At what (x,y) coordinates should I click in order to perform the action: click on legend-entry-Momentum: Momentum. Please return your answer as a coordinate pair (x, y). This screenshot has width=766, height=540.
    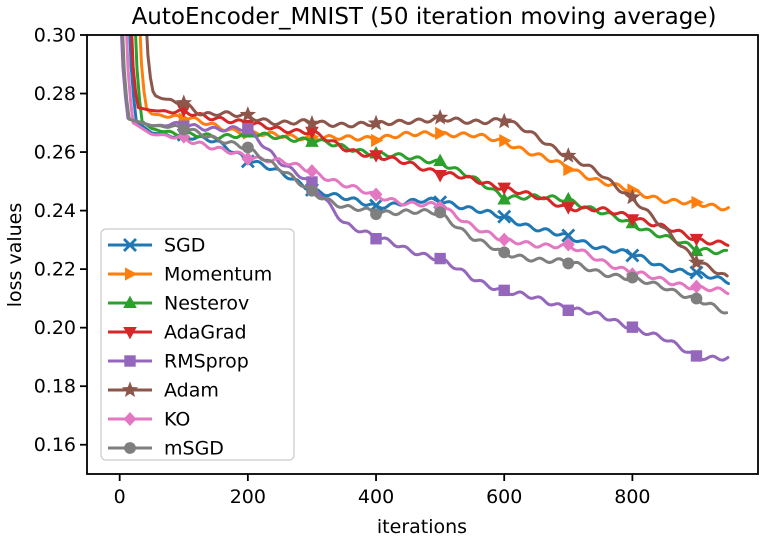
    Looking at the image, I should click on (190, 275).